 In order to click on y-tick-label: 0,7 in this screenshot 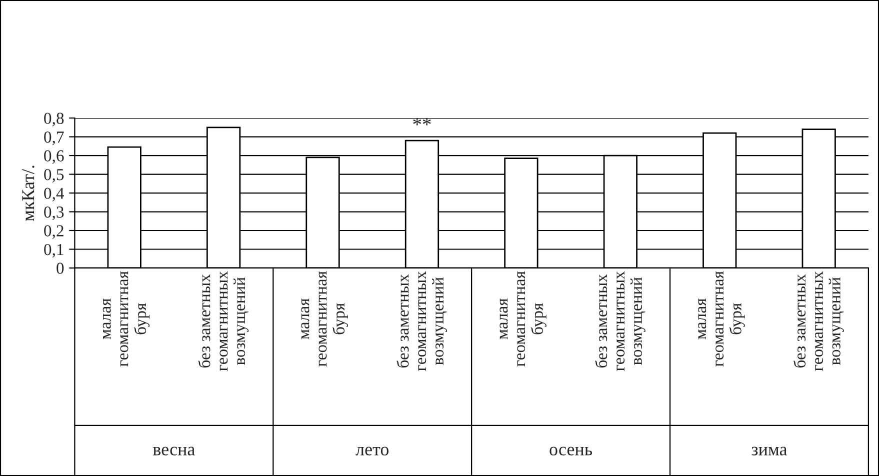, I will do `click(54, 138)`.